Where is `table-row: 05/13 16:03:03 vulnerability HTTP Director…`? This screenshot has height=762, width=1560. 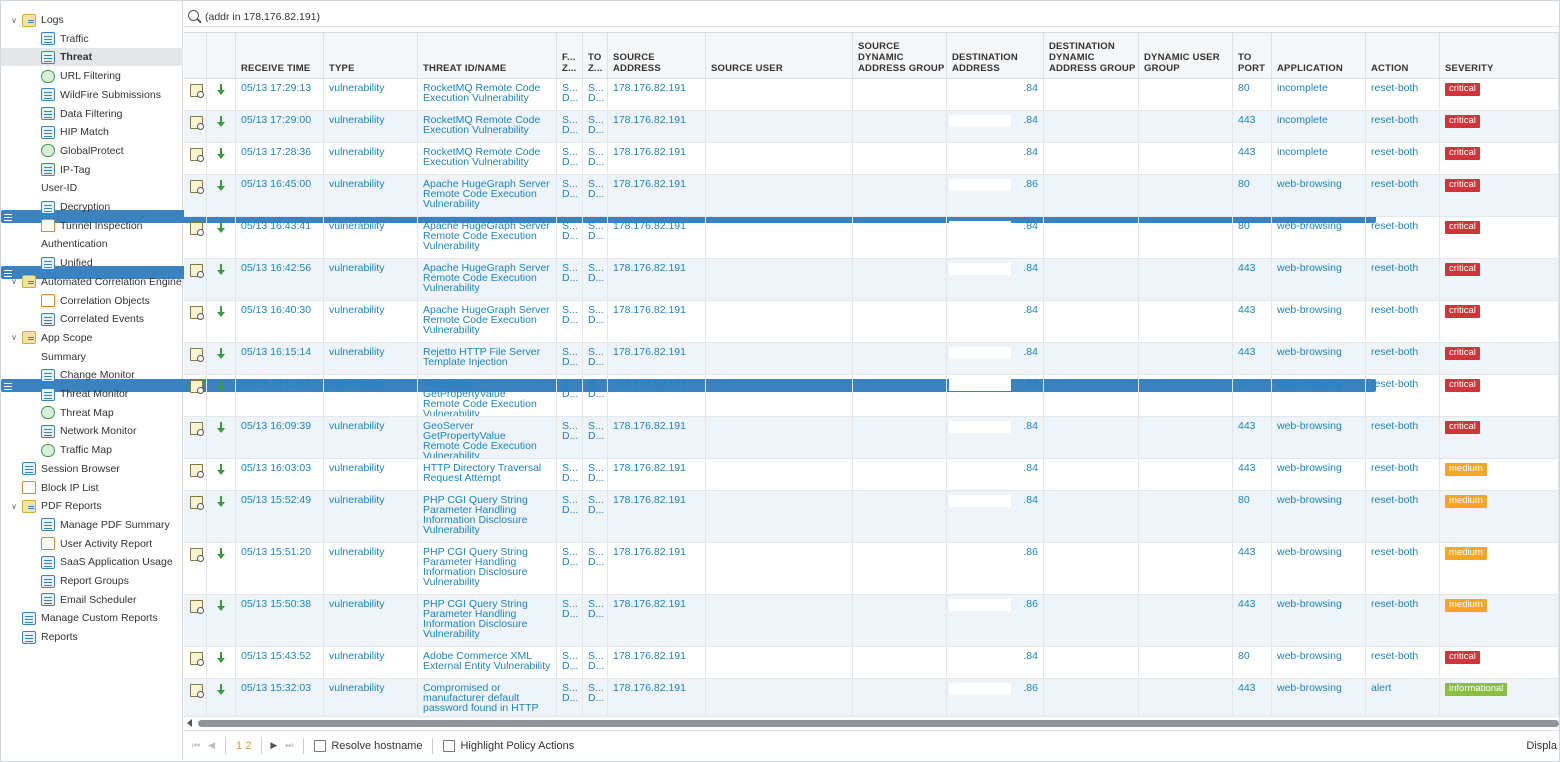 table-row: 05/13 16:03:03 vulnerability HTTP Director… is located at coordinates (871, 475).